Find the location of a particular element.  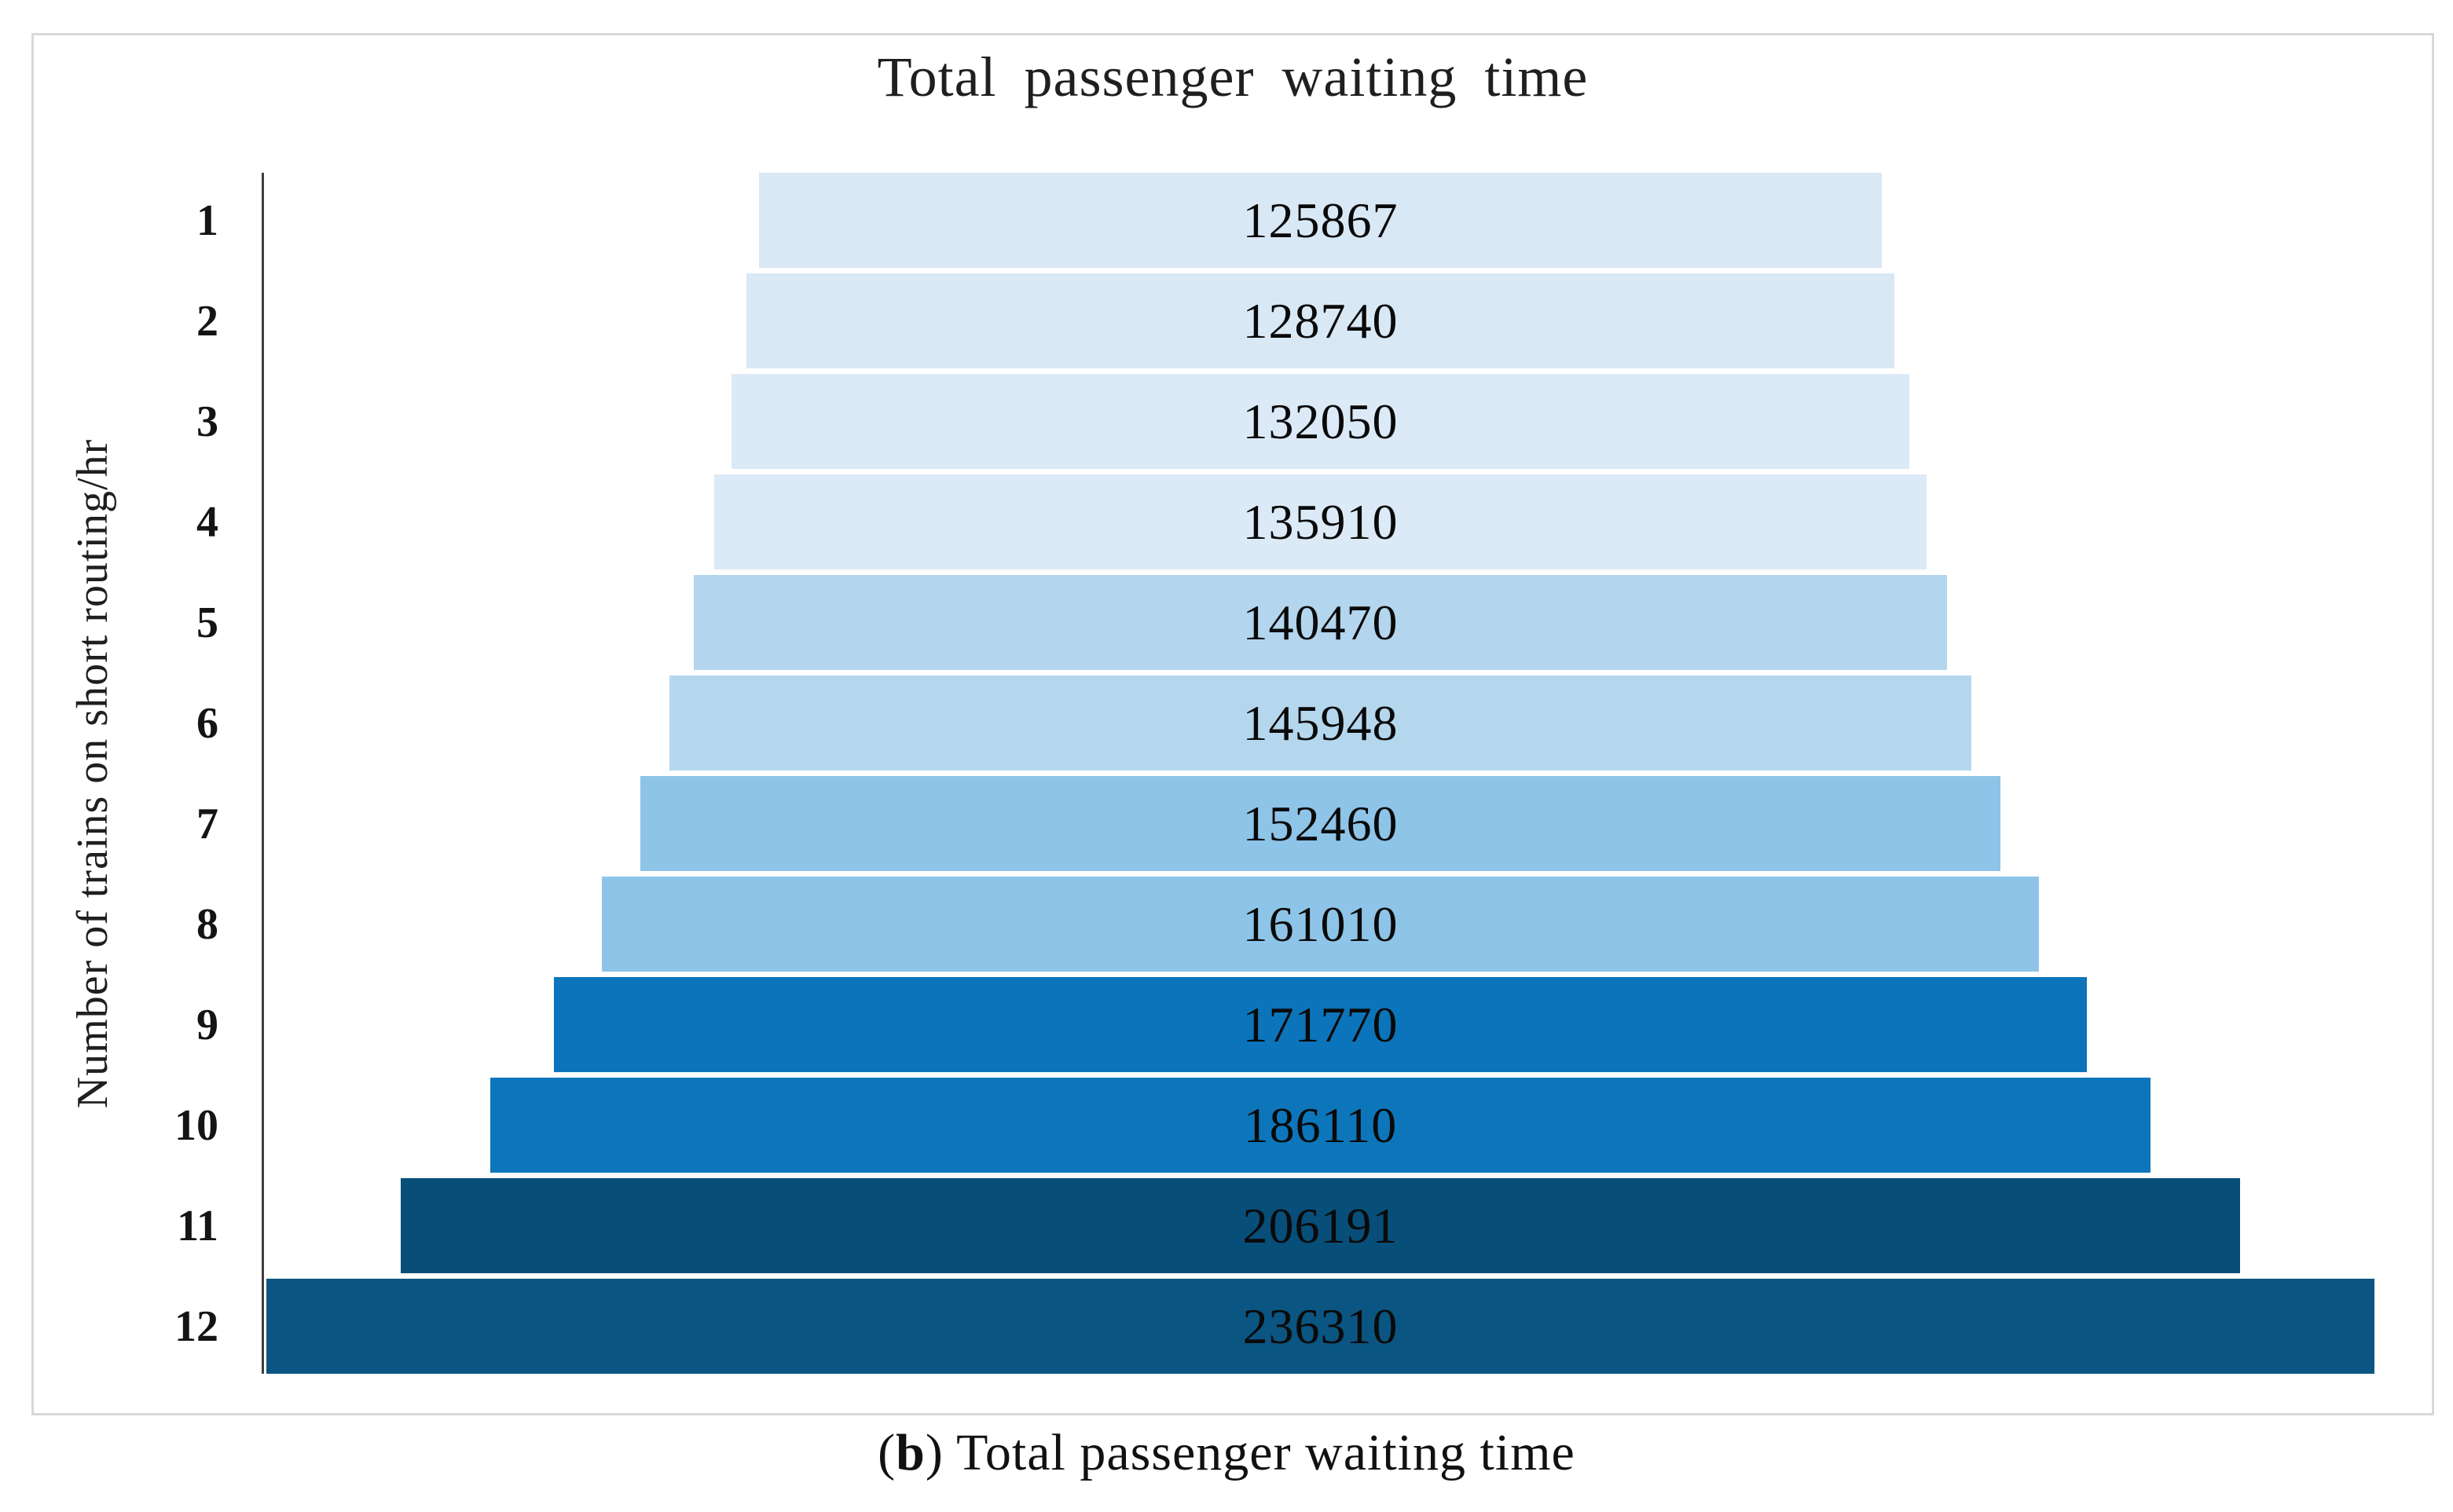

bar-value-label: 152460 is located at coordinates (1320, 823).